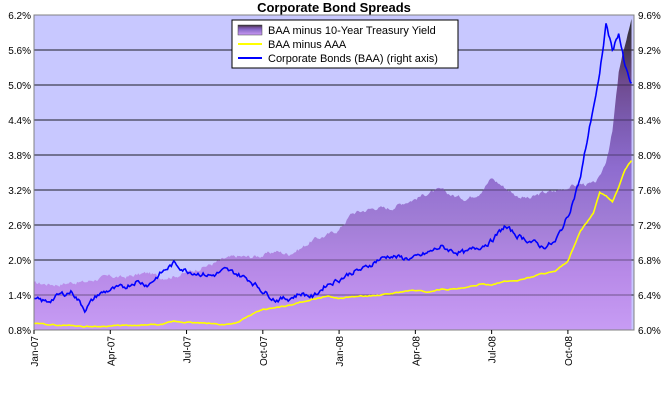 Image resolution: width=668 pixels, height=408 pixels. Describe the element at coordinates (352, 31) in the screenshot. I see `legend-label: BAA minus 10-Year Treasury Yield` at that location.